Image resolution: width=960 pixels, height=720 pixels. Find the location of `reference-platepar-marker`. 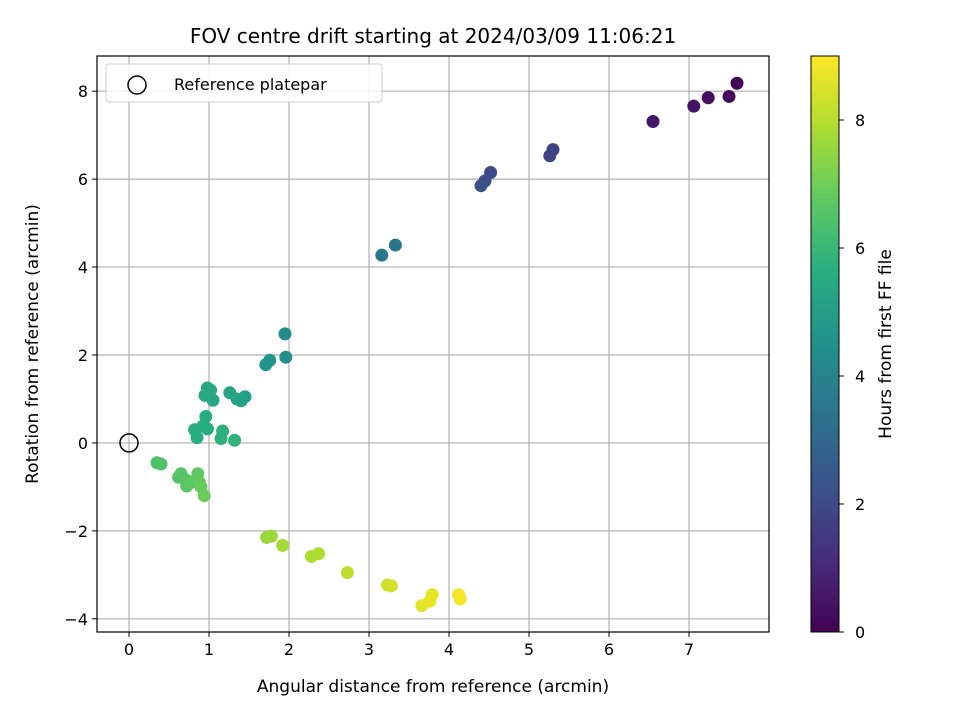

reference-platepar-marker is located at coordinates (129, 443).